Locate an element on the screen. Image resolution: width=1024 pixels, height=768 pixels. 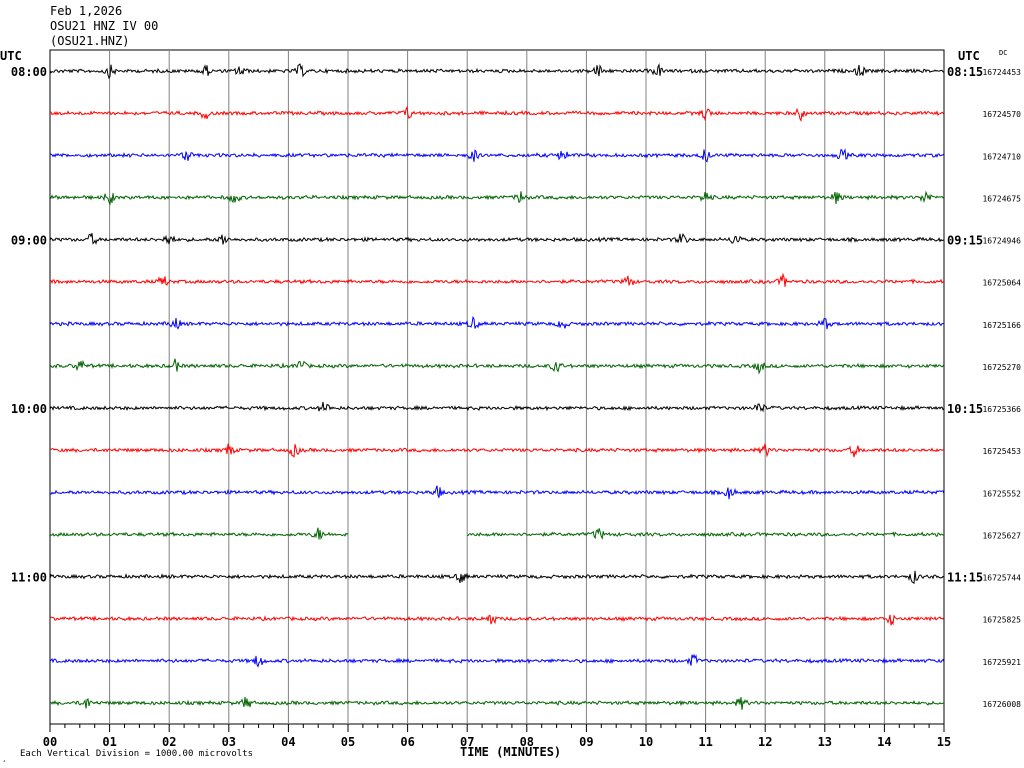
trace-count-label: 16725366 is located at coordinates (1001, 409).